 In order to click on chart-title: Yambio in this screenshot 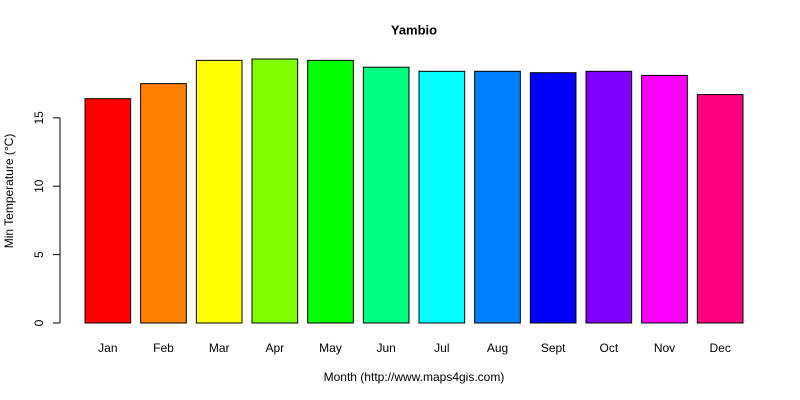, I will do `click(414, 29)`.